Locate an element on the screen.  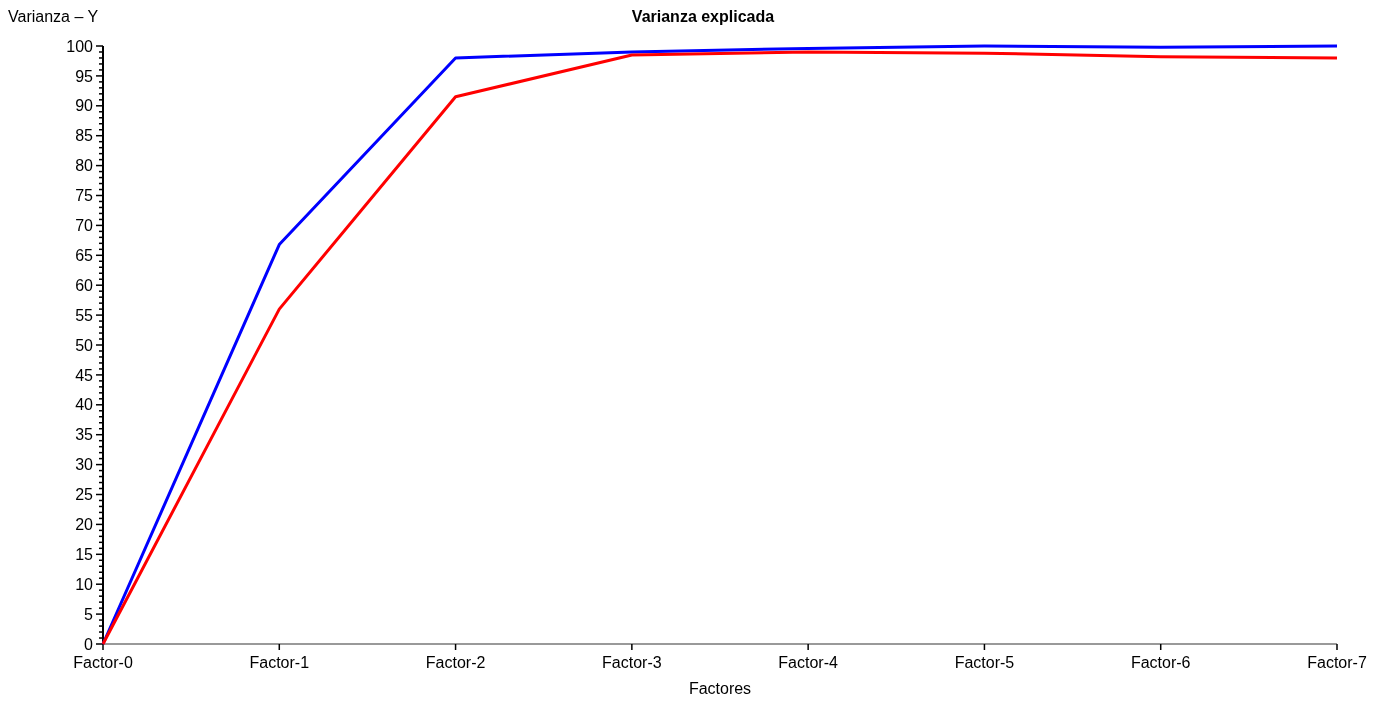
y-tick-label: 25 is located at coordinates (84, 495).